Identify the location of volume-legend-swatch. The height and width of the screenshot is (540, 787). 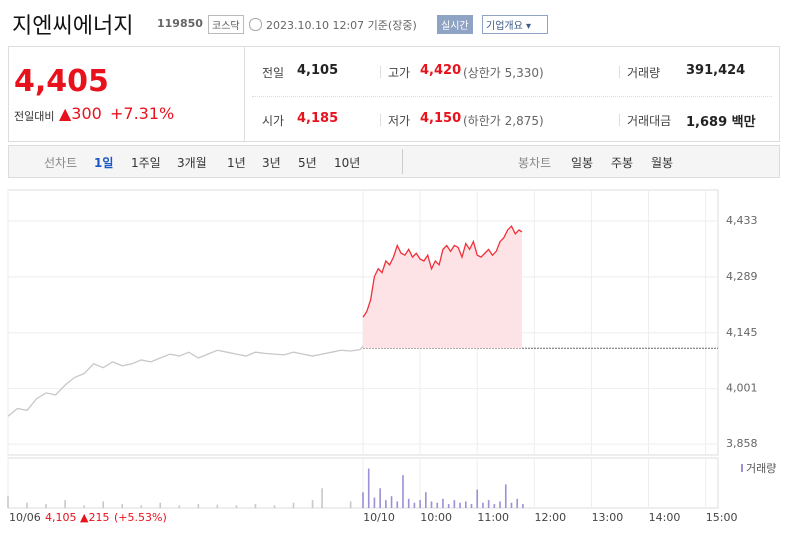
(742, 468).